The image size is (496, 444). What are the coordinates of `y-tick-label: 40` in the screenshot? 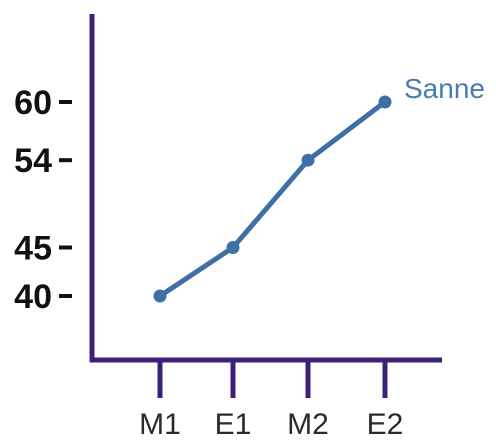 It's located at (33, 297).